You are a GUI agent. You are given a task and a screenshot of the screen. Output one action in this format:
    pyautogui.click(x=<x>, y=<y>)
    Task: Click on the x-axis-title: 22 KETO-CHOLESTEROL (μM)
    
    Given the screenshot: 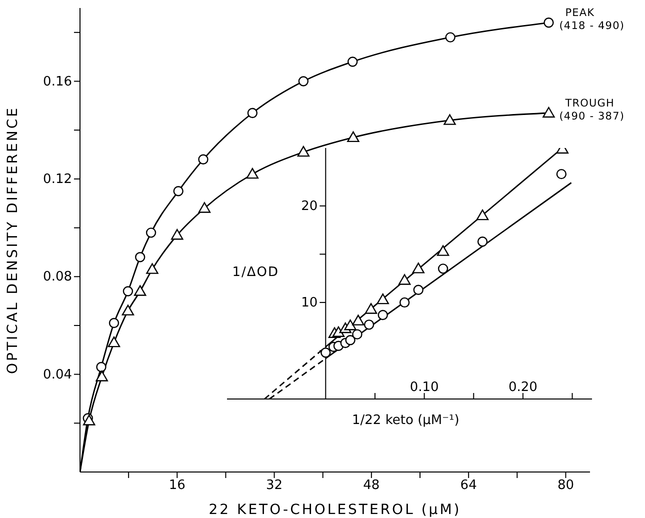 What is the action you would take?
    pyautogui.click(x=335, y=510)
    